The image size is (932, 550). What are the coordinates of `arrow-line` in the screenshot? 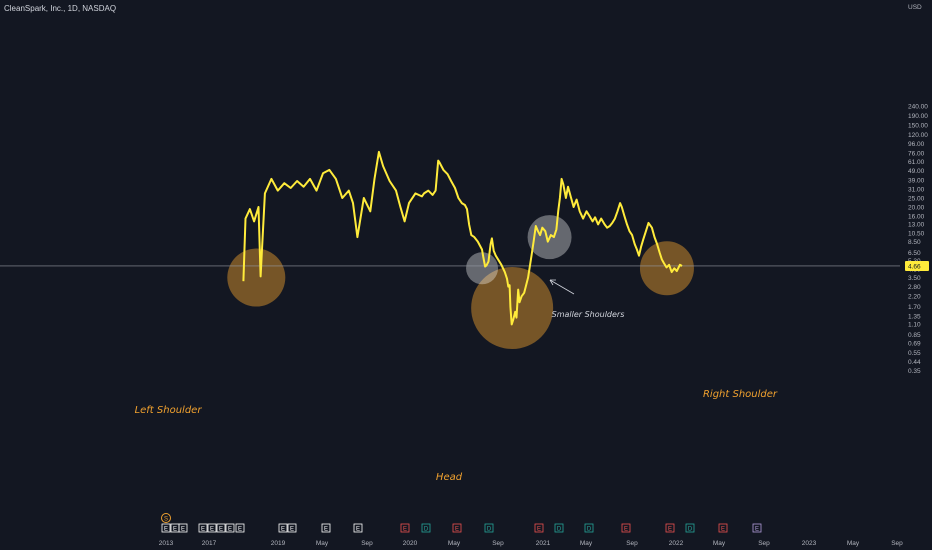 It's located at (562, 287).